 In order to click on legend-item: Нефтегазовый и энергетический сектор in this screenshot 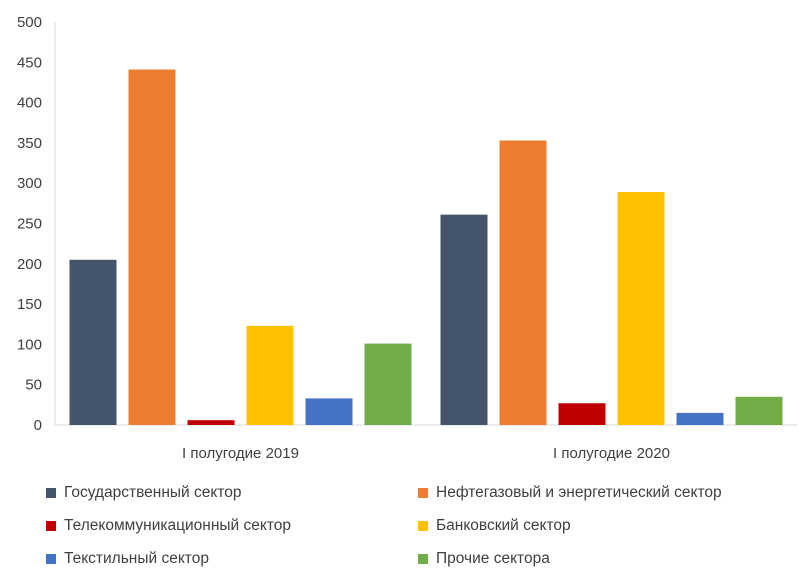, I will do `click(570, 493)`.